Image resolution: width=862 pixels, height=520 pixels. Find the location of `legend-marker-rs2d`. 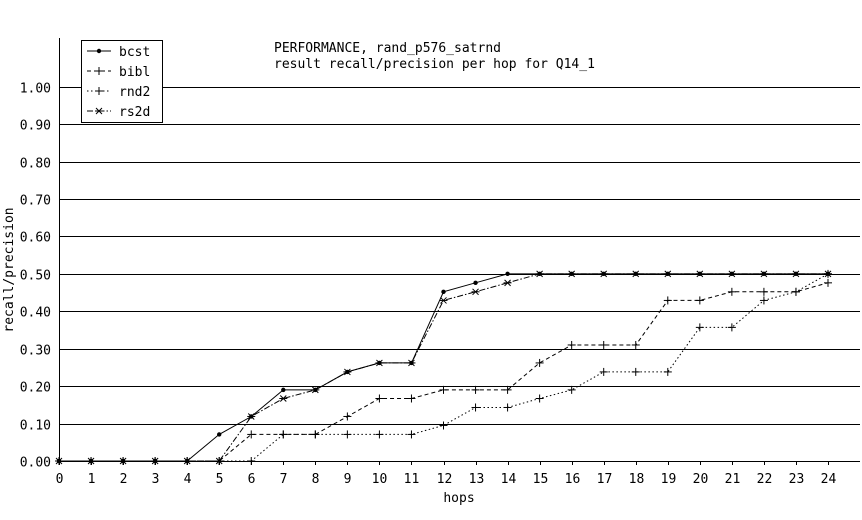

legend-marker-rs2d is located at coordinates (99, 111).